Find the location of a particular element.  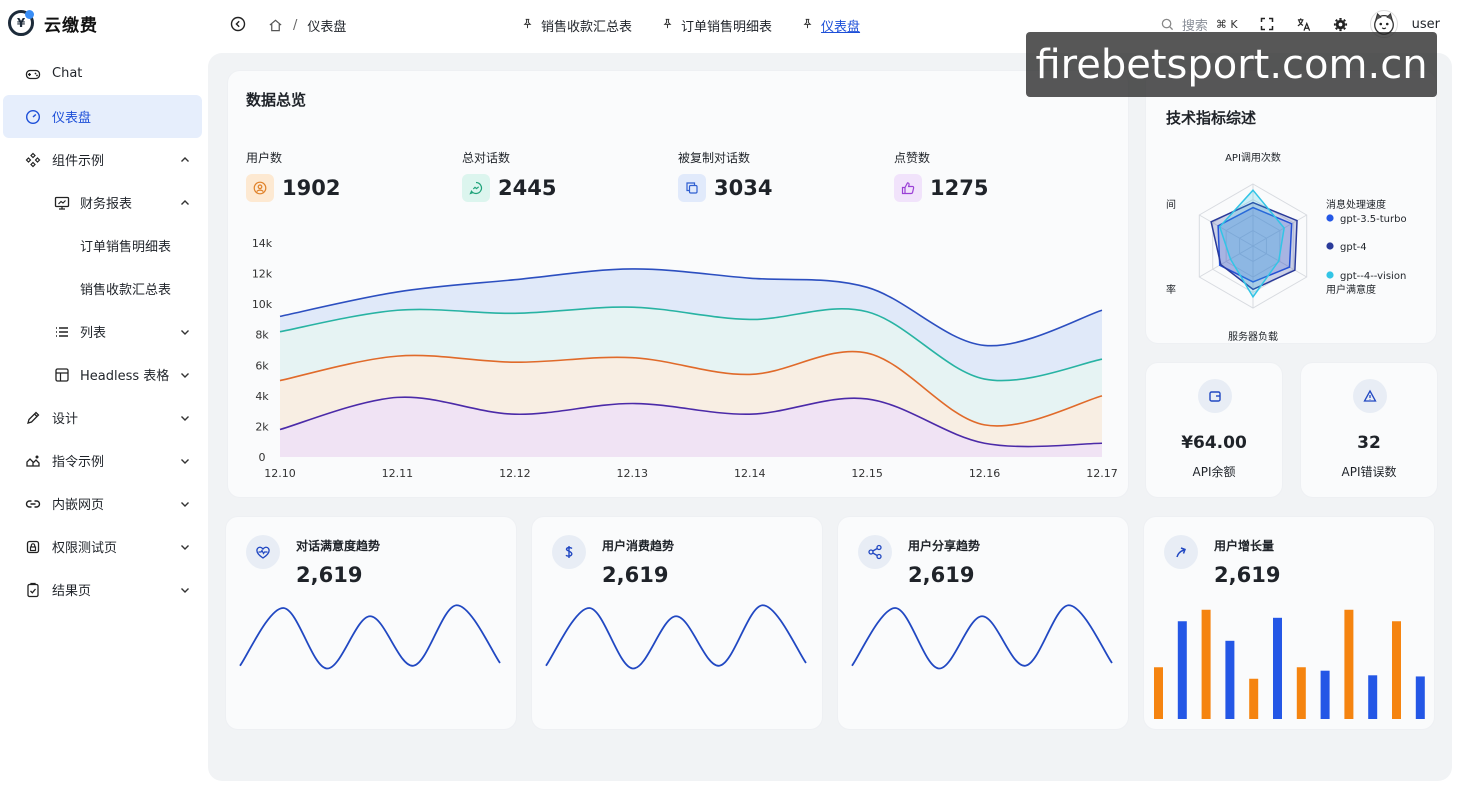

sidebar-item: 设计 is located at coordinates (105, 417).